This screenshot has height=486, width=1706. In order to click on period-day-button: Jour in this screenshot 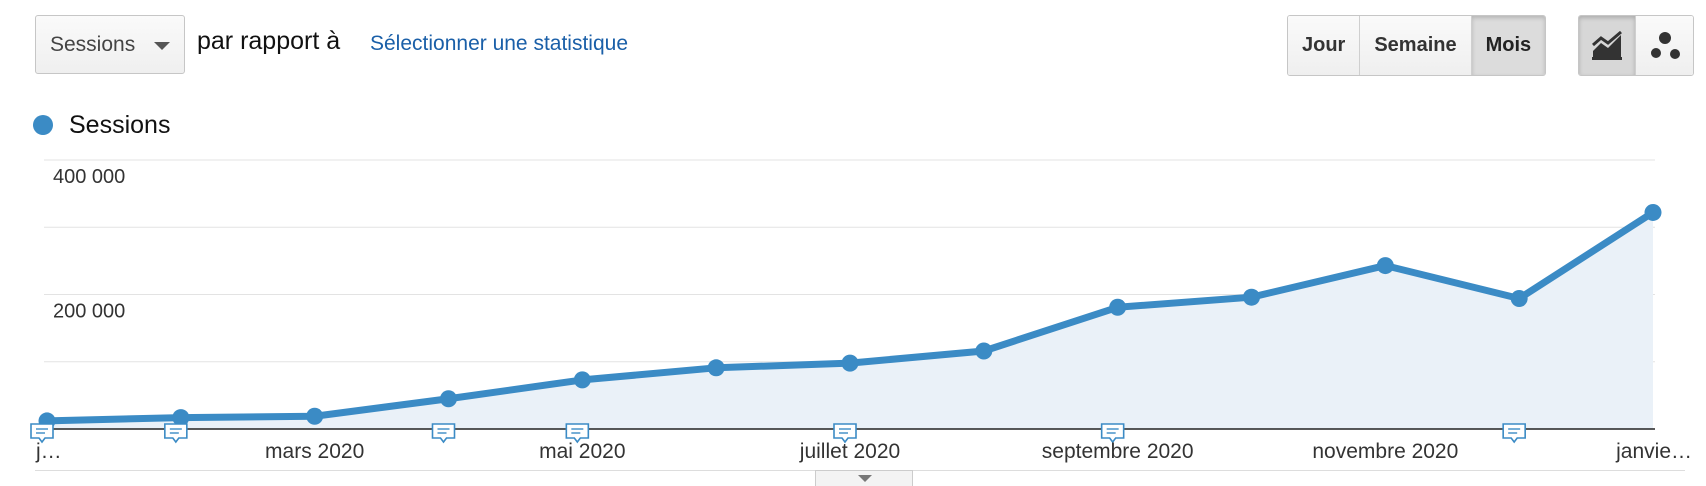, I will do `click(1324, 45)`.